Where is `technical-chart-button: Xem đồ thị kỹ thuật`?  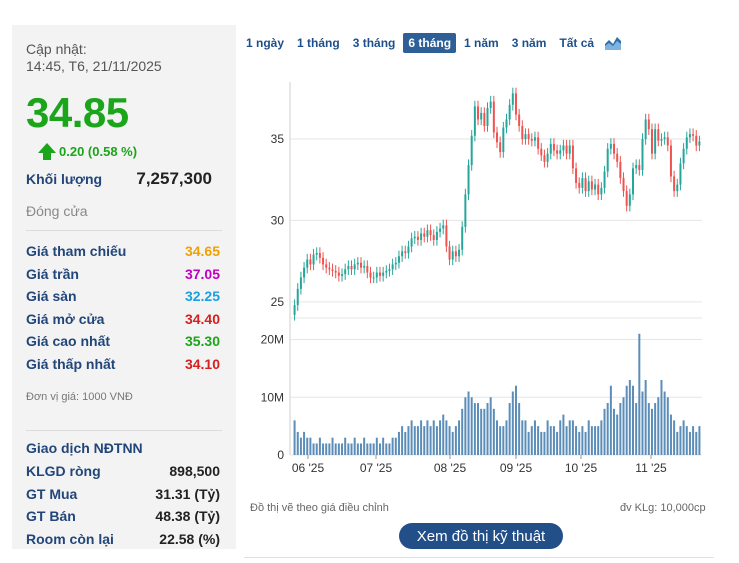
technical-chart-button: Xem đồ thị kỹ thuật is located at coordinates (481, 536).